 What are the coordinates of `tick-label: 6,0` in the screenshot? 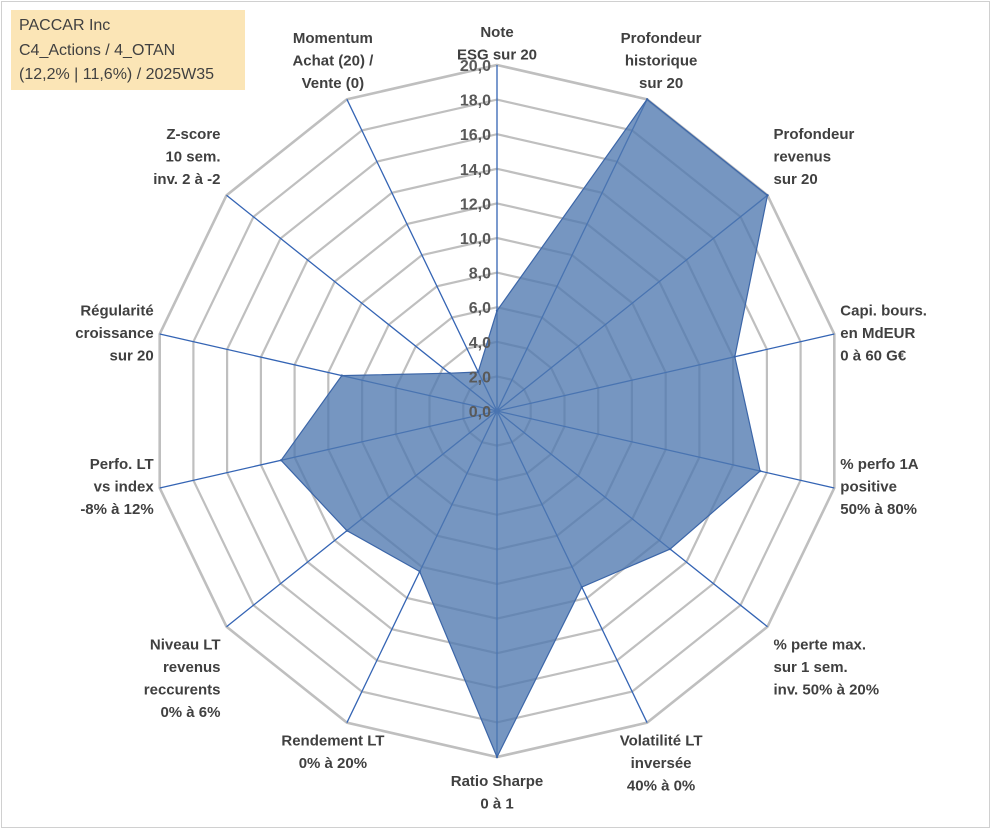 It's located at (480, 308).